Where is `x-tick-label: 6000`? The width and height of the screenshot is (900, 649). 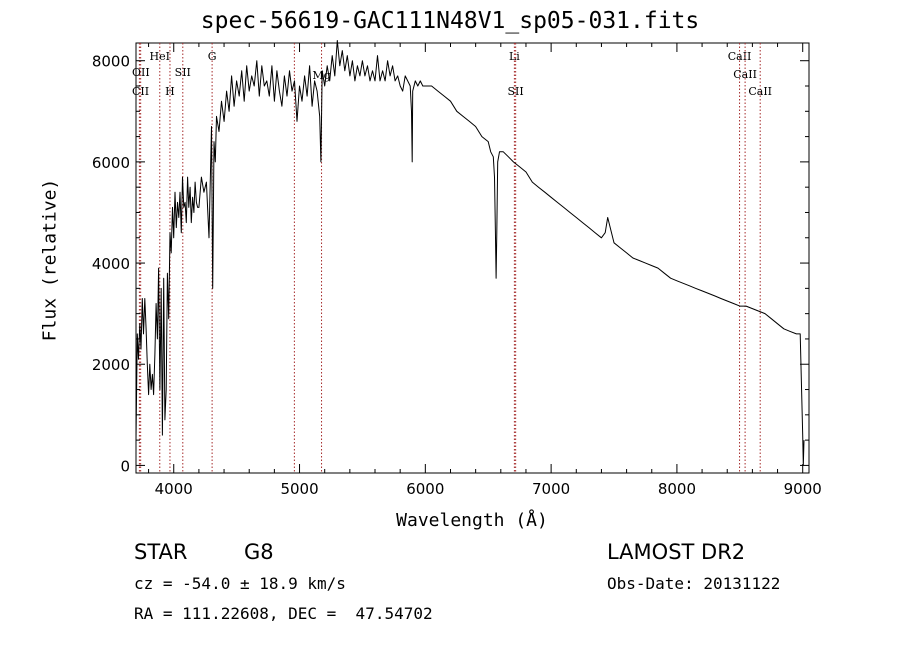 x-tick-label: 6000 is located at coordinates (425, 489).